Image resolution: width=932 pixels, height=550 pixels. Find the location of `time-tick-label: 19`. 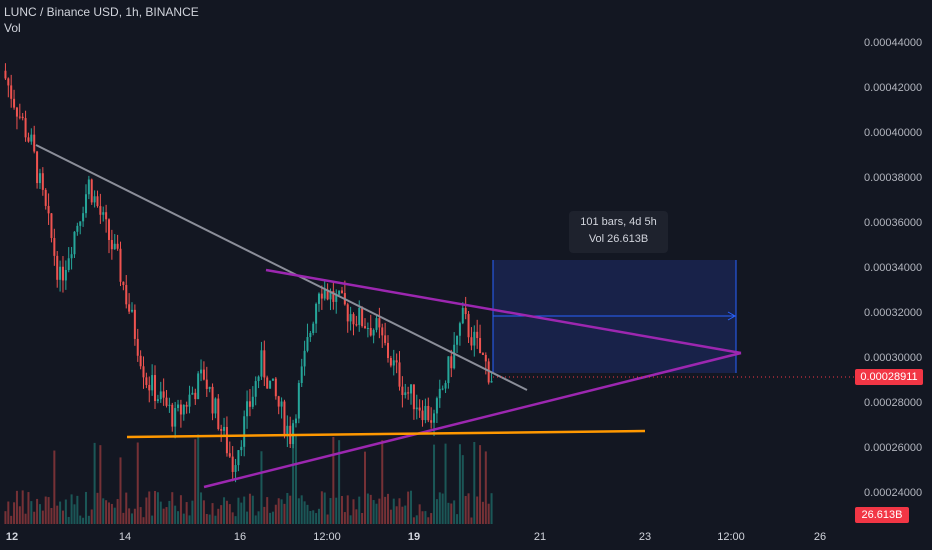

time-tick-label: 19 is located at coordinates (414, 537).